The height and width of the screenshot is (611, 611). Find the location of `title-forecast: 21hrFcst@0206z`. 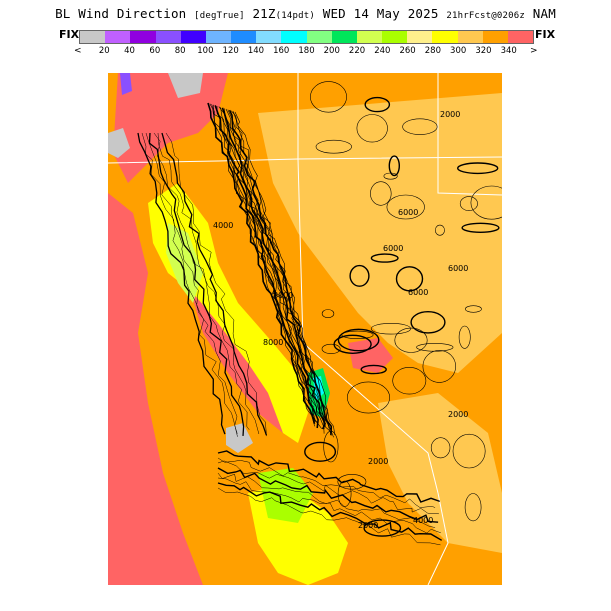

title-forecast: 21hrFcst@0206z is located at coordinates (486, 16).